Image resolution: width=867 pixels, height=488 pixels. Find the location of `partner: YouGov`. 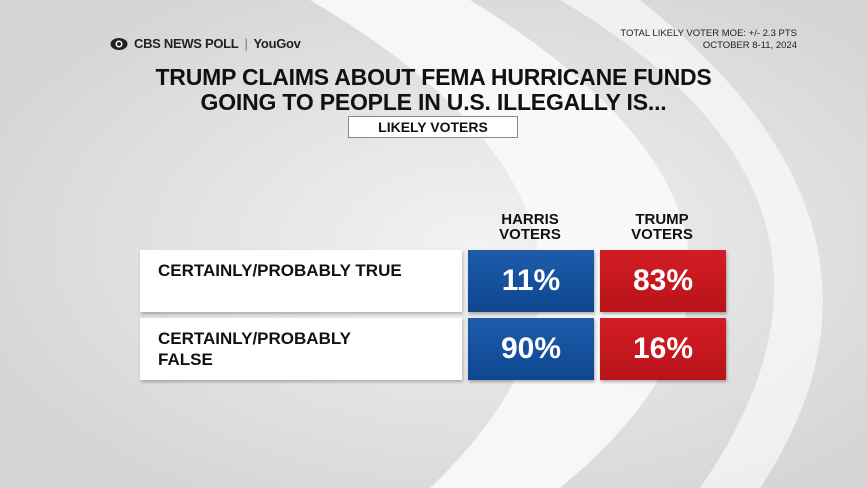

partner: YouGov is located at coordinates (277, 43).